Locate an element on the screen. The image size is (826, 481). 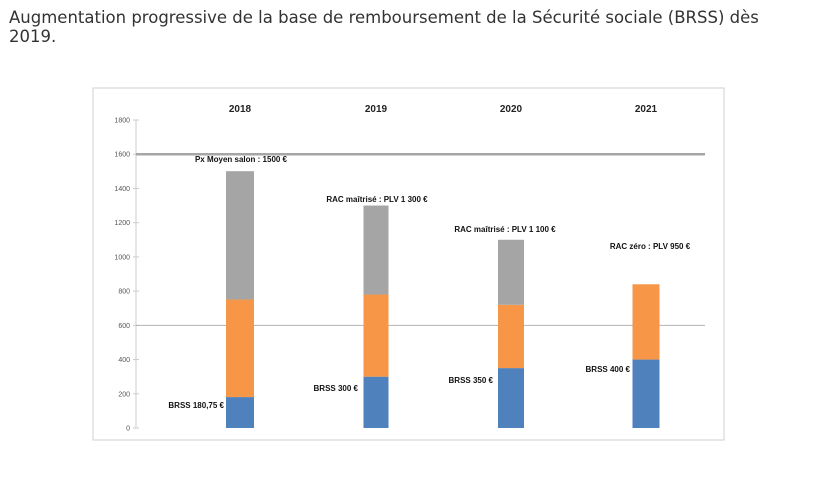
y-tick-label: 1400 is located at coordinates (122, 189).